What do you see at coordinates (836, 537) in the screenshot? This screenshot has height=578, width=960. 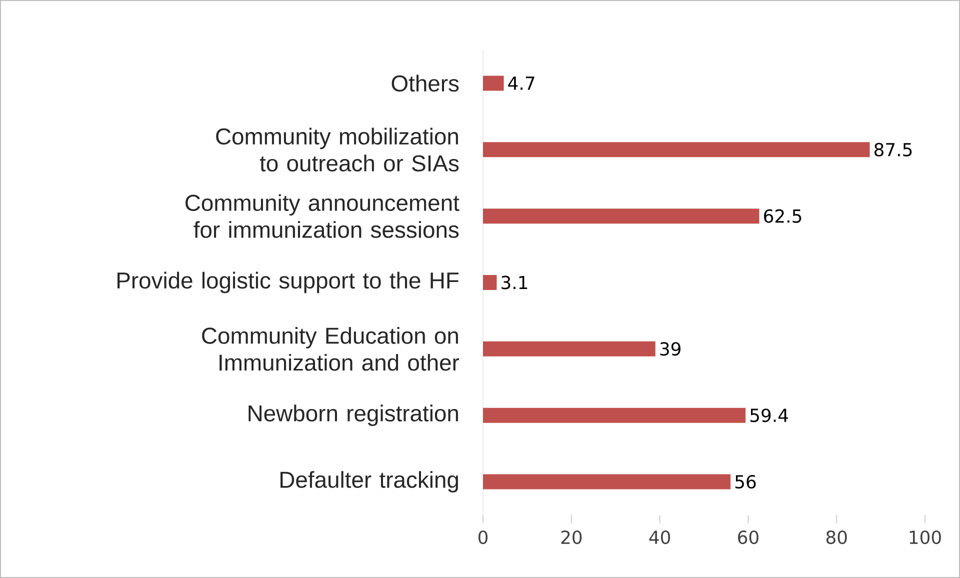 I see `x-tick-label: 80` at bounding box center [836, 537].